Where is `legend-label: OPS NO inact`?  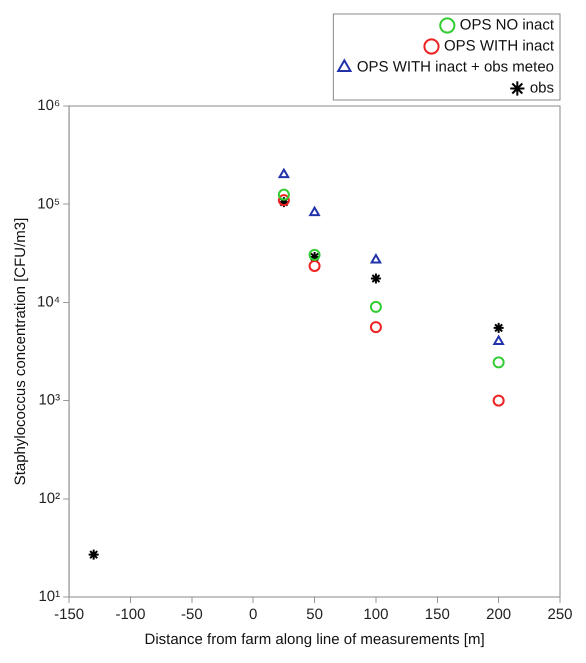 legend-label: OPS NO inact is located at coordinates (507, 25).